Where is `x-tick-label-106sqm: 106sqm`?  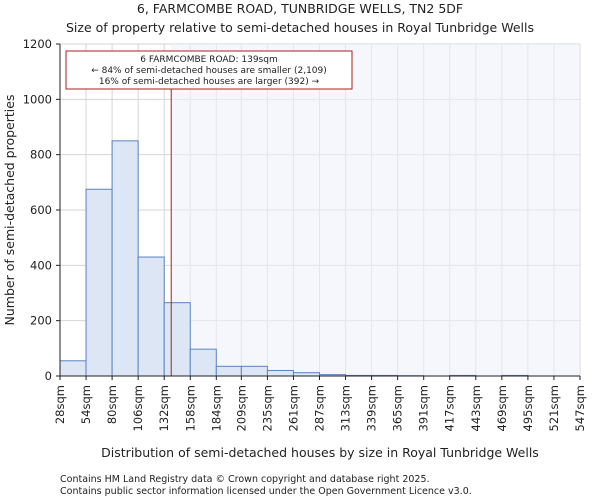
x-tick-label-106sqm: 106sqm is located at coordinates (138, 408).